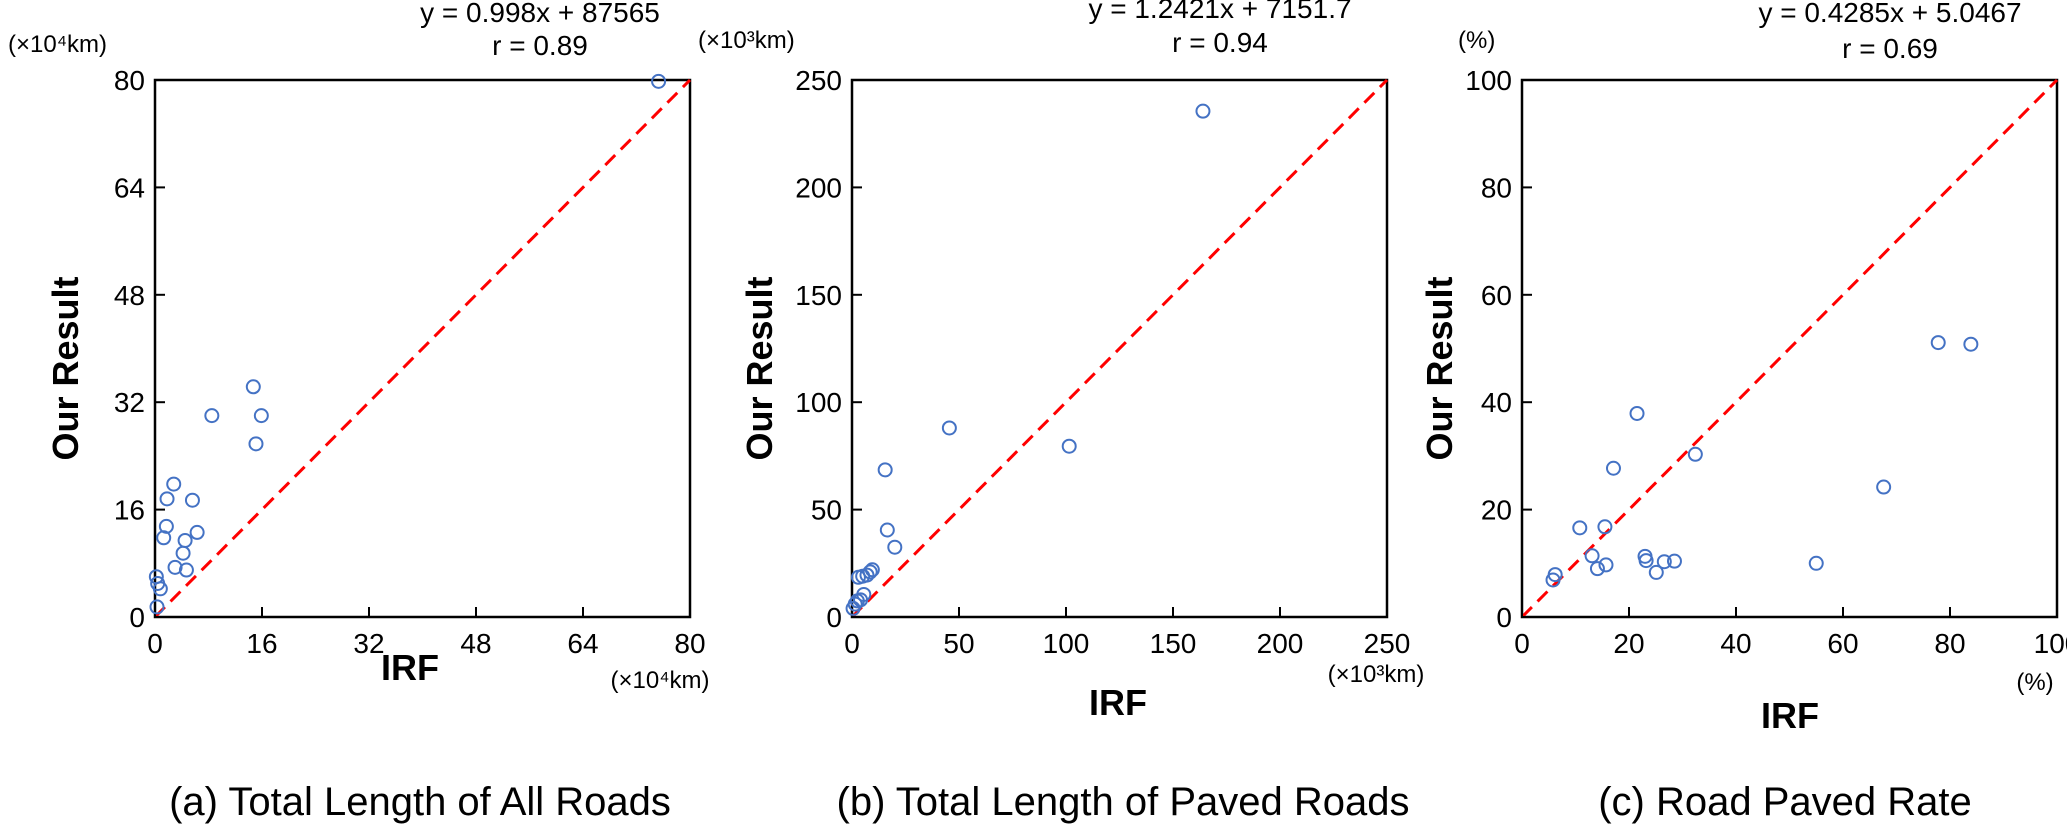 This screenshot has height=840, width=2067. What do you see at coordinates (1785, 802) in the screenshot?
I see `chart-caption: (c) Road Paved Rate` at bounding box center [1785, 802].